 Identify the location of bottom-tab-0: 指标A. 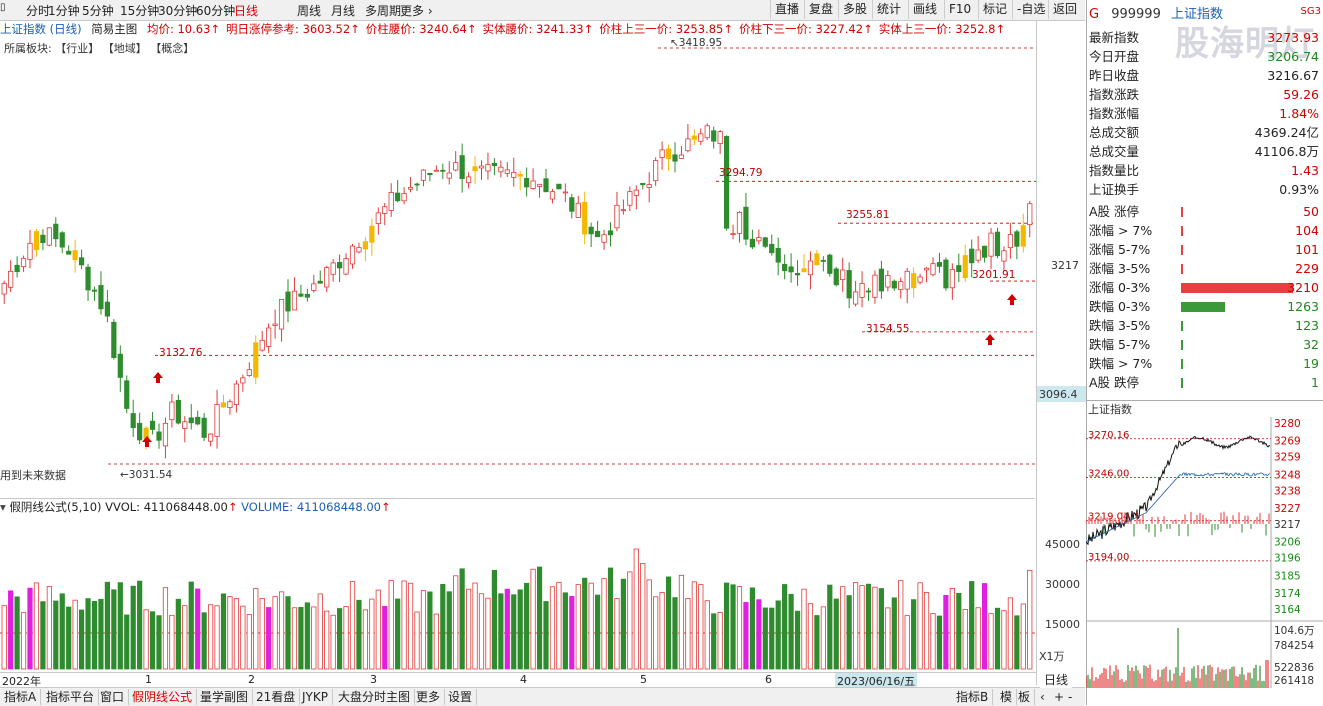
(21, 697).